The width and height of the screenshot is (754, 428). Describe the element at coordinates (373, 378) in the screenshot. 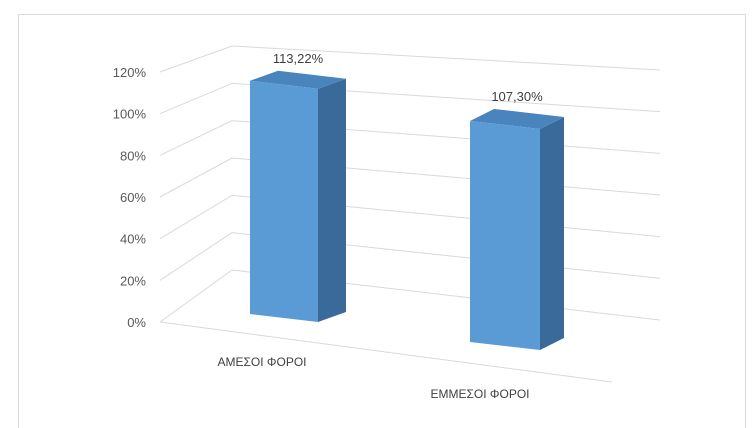

I see `x-axis-categories: ΑΜΕΣΟΙ ΦΟΡΟΙ ΕΜΜΕΣΟΙ ΦΟΡΟΙ` at that location.